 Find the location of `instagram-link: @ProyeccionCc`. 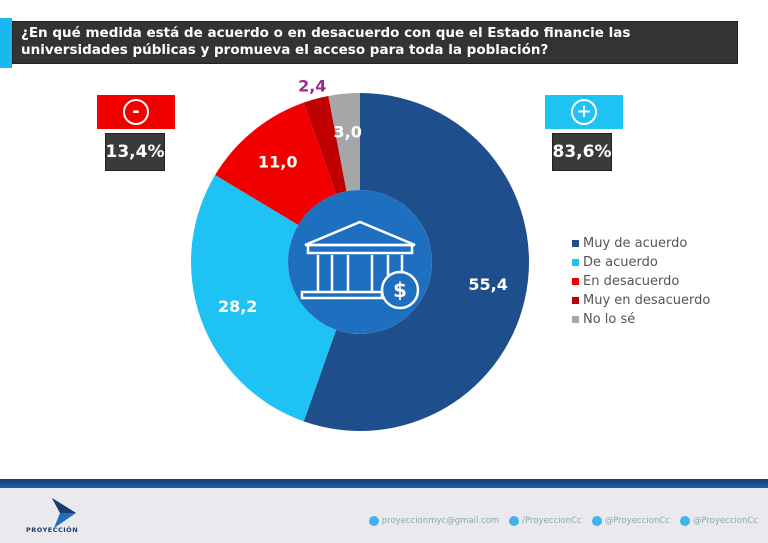

instagram-link: @ProyeccionCc is located at coordinates (725, 521).